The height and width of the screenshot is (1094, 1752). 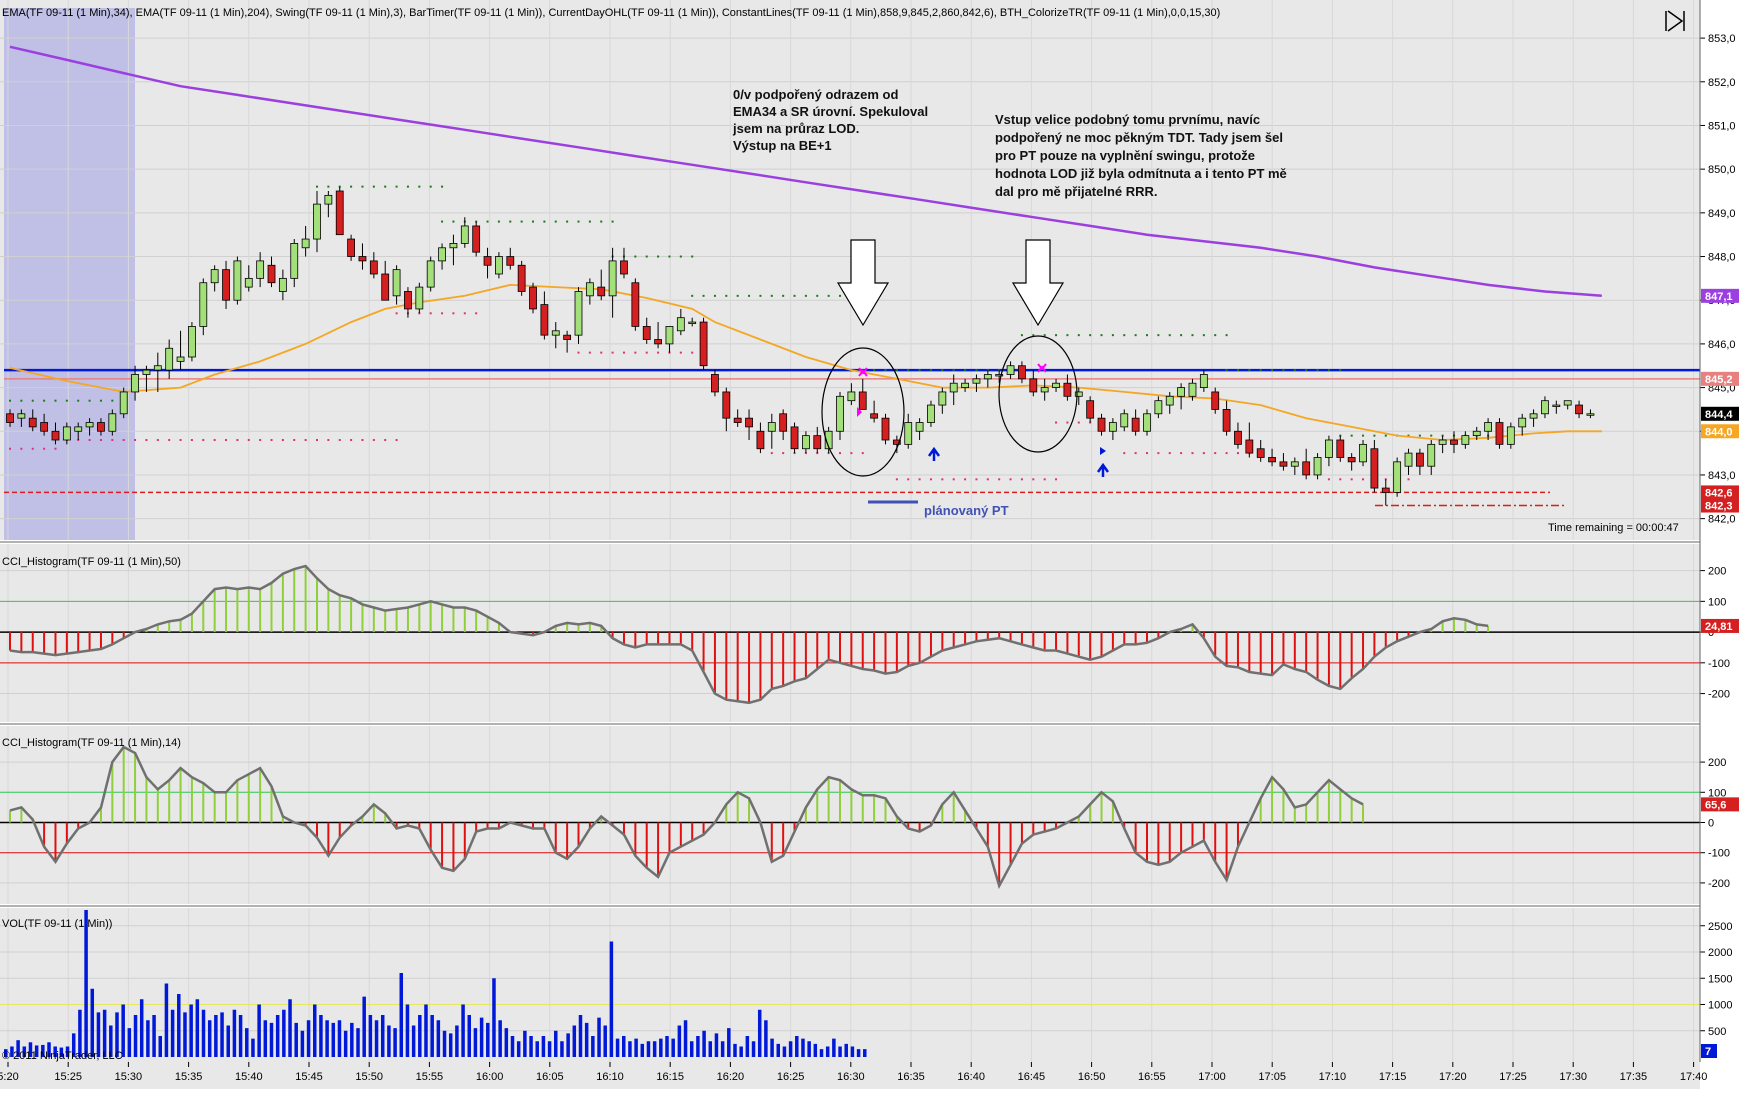 I want to click on volume-panel-bg, so click(x=850, y=985).